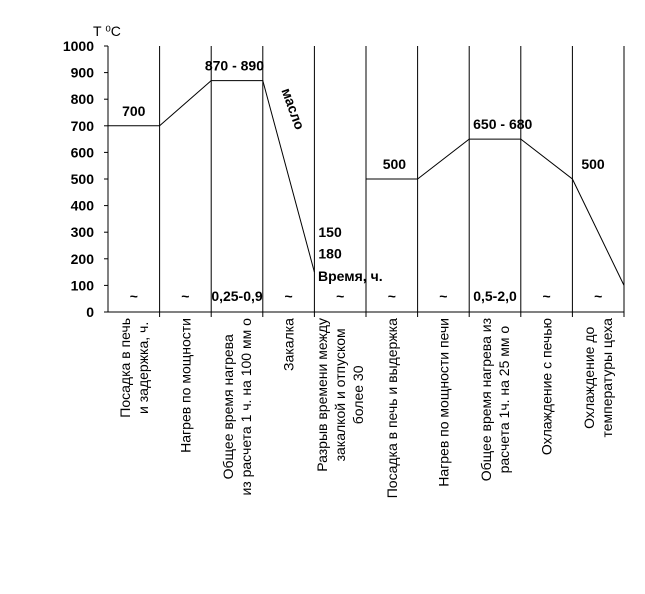  I want to click on y-tick-label: 900, so click(83, 73).